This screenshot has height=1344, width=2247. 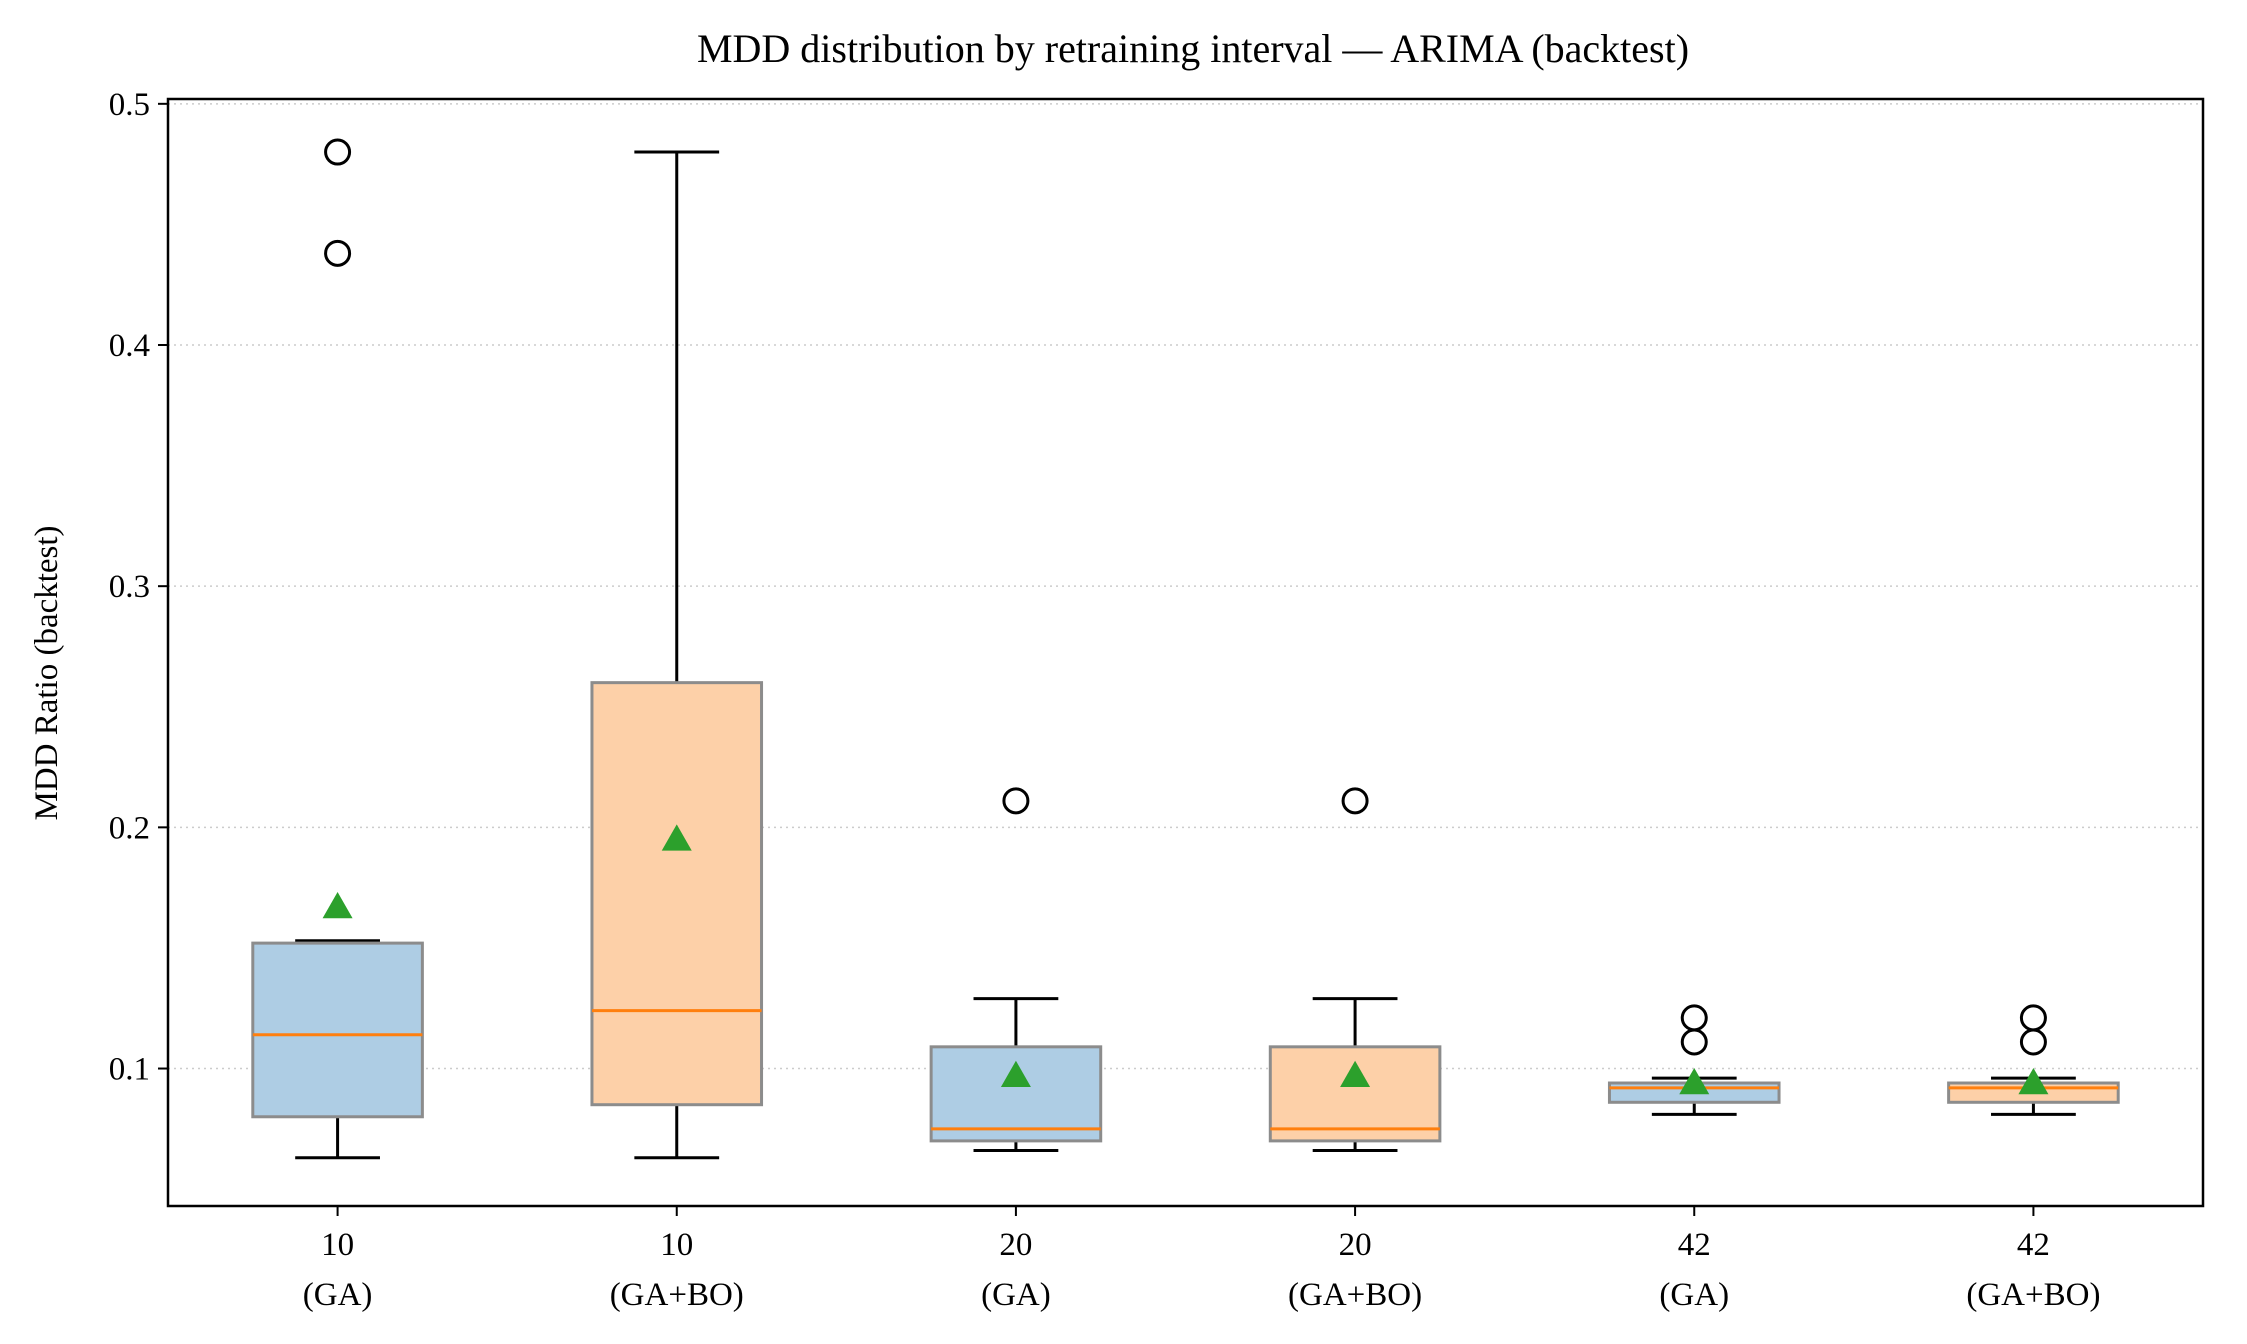 What do you see at coordinates (129, 105) in the screenshot?
I see `y-tick-label: 0.5` at bounding box center [129, 105].